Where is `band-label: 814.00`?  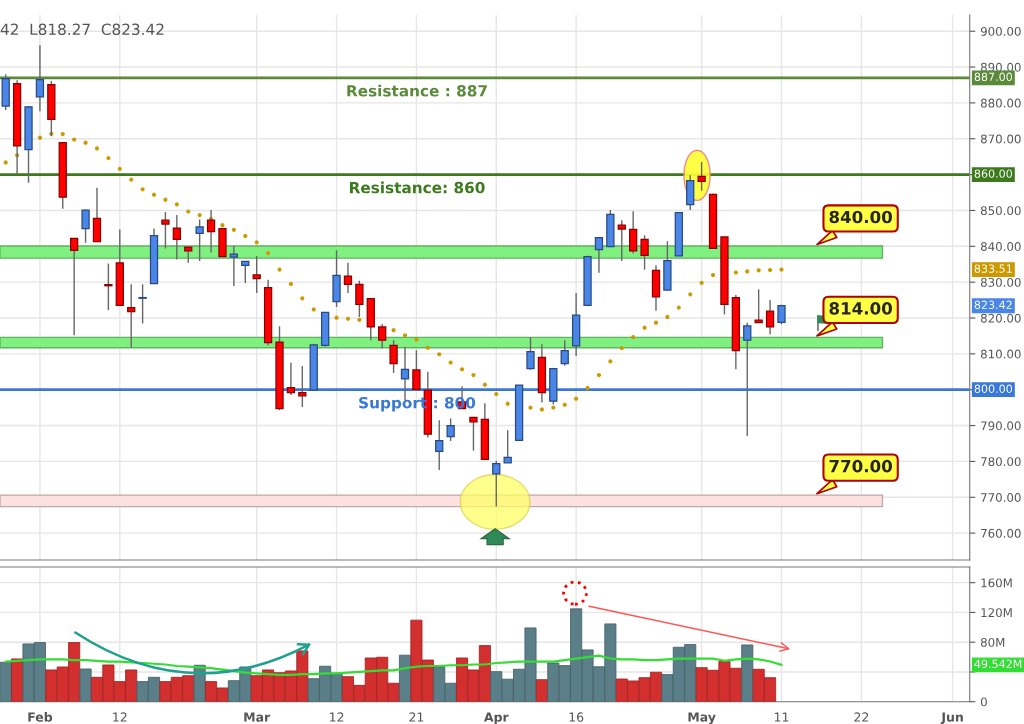 band-label: 814.00 is located at coordinates (860, 308).